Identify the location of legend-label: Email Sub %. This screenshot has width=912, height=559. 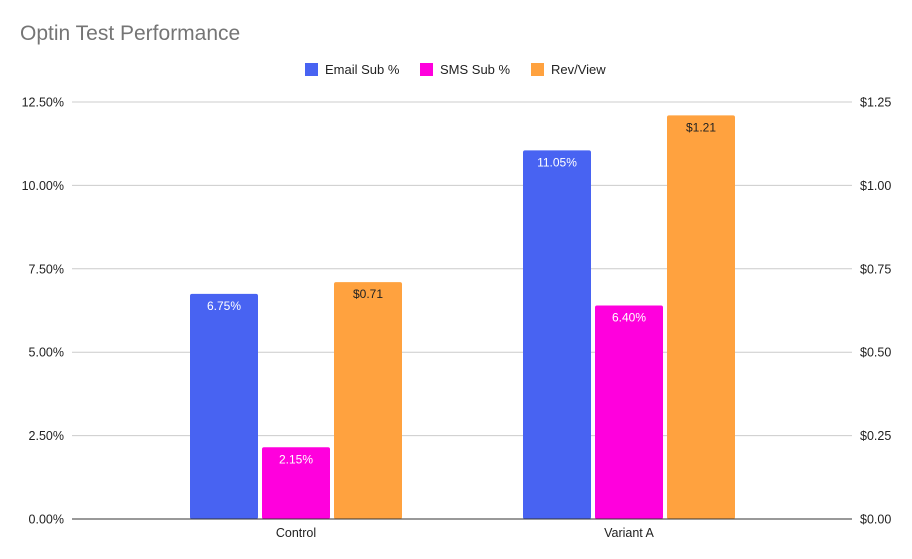
(362, 69).